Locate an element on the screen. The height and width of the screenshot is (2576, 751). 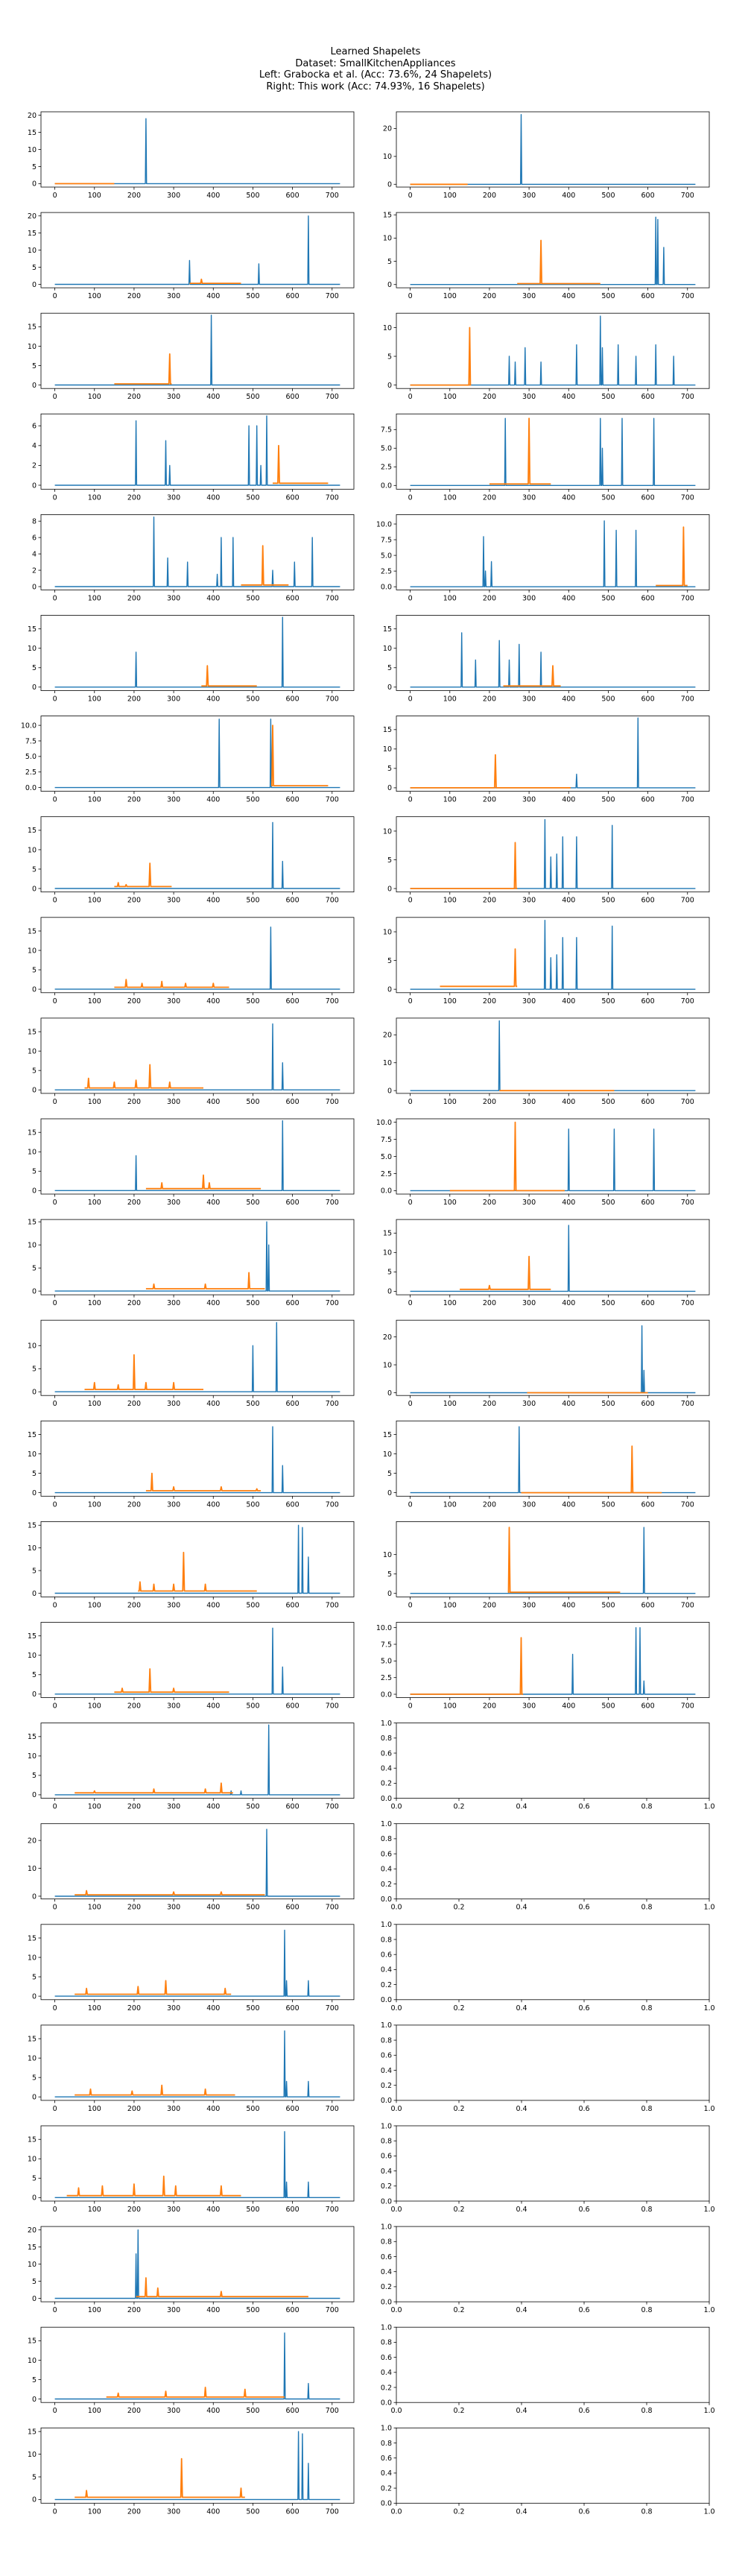
y-tick-label: 0.2 is located at coordinates (386, 2388).